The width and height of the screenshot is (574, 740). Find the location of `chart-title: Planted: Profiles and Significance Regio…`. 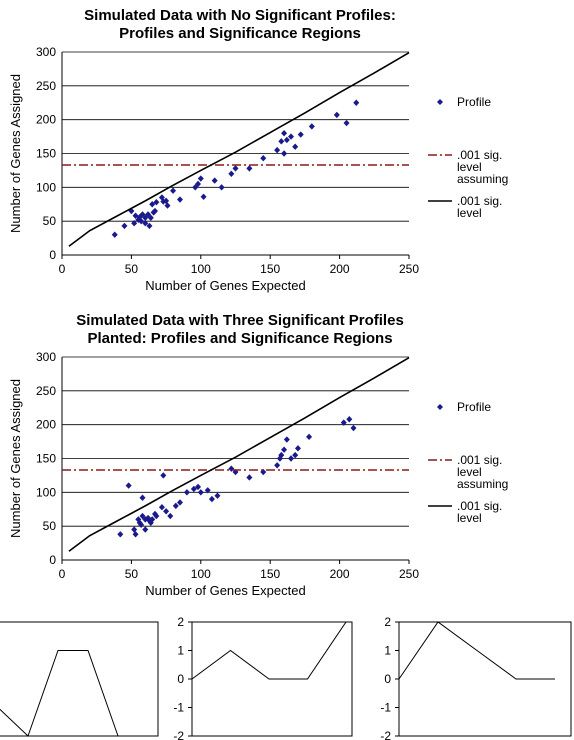

chart-title: Planted: Profiles and Significance Regio… is located at coordinates (239, 338).